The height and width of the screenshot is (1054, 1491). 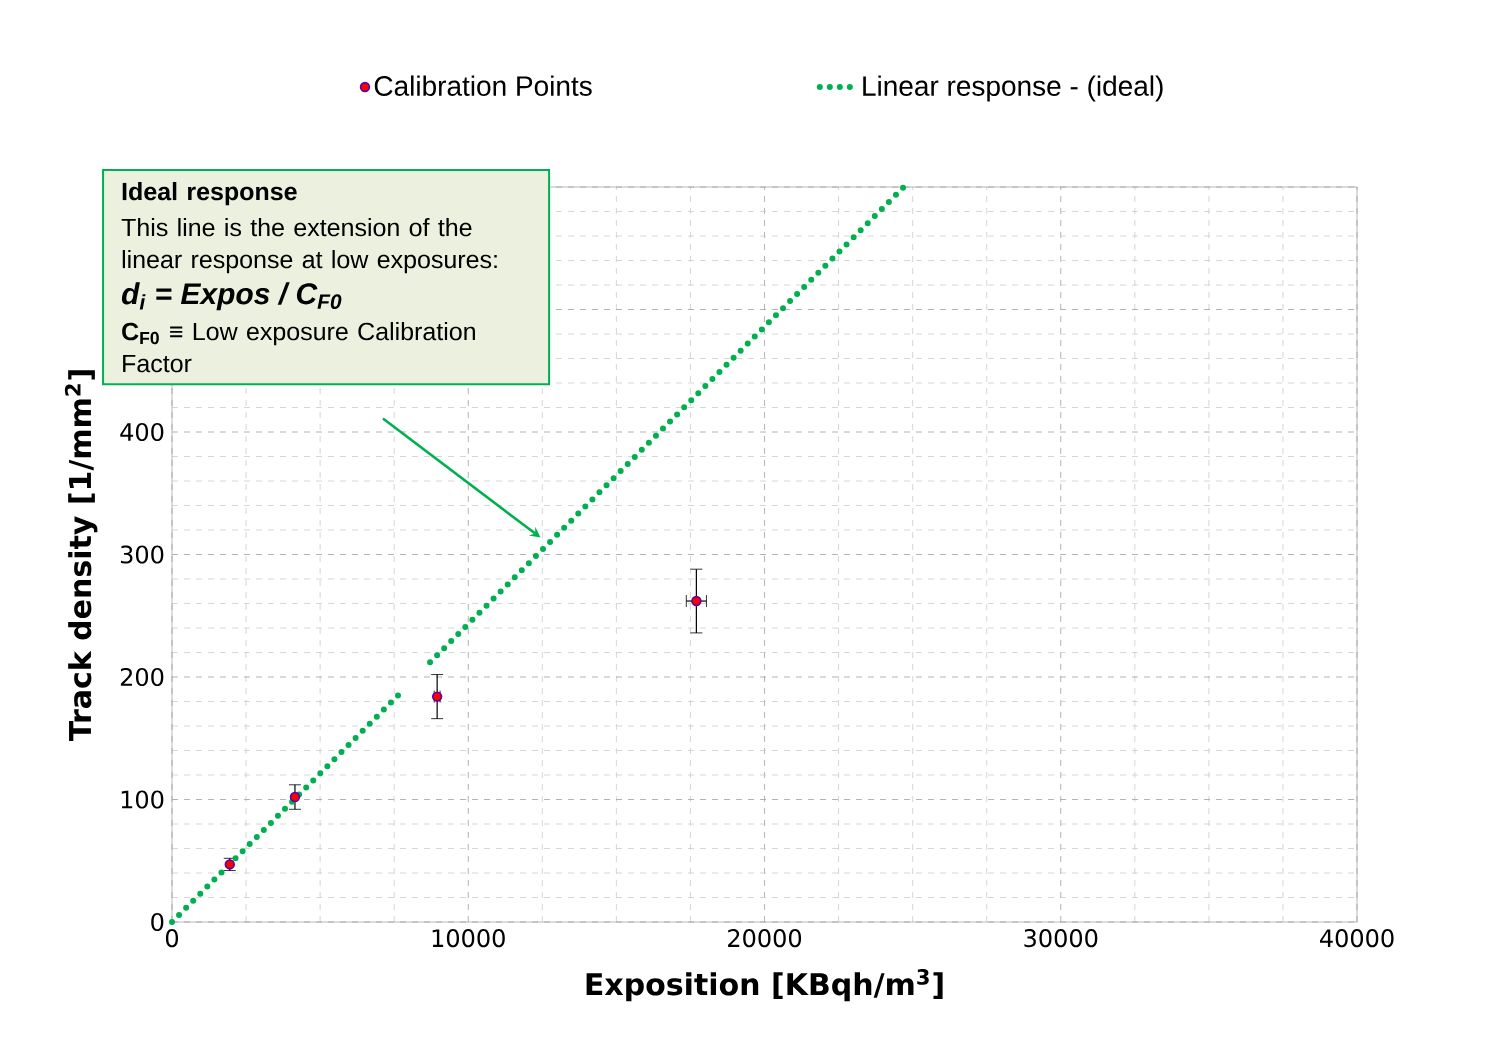 What do you see at coordinates (298, 347) in the screenshot?
I see `text: C$_{F0}$ ≡ Low exposure Calibration Factor` at bounding box center [298, 347].